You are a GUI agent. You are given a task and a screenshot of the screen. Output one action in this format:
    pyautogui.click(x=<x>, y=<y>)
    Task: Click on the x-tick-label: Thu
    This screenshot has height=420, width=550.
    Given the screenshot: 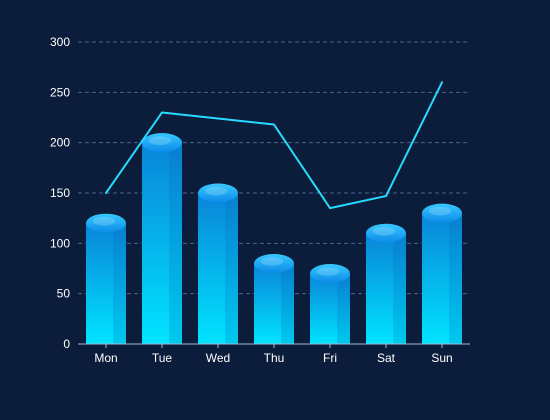 What is the action you would take?
    pyautogui.click(x=274, y=358)
    